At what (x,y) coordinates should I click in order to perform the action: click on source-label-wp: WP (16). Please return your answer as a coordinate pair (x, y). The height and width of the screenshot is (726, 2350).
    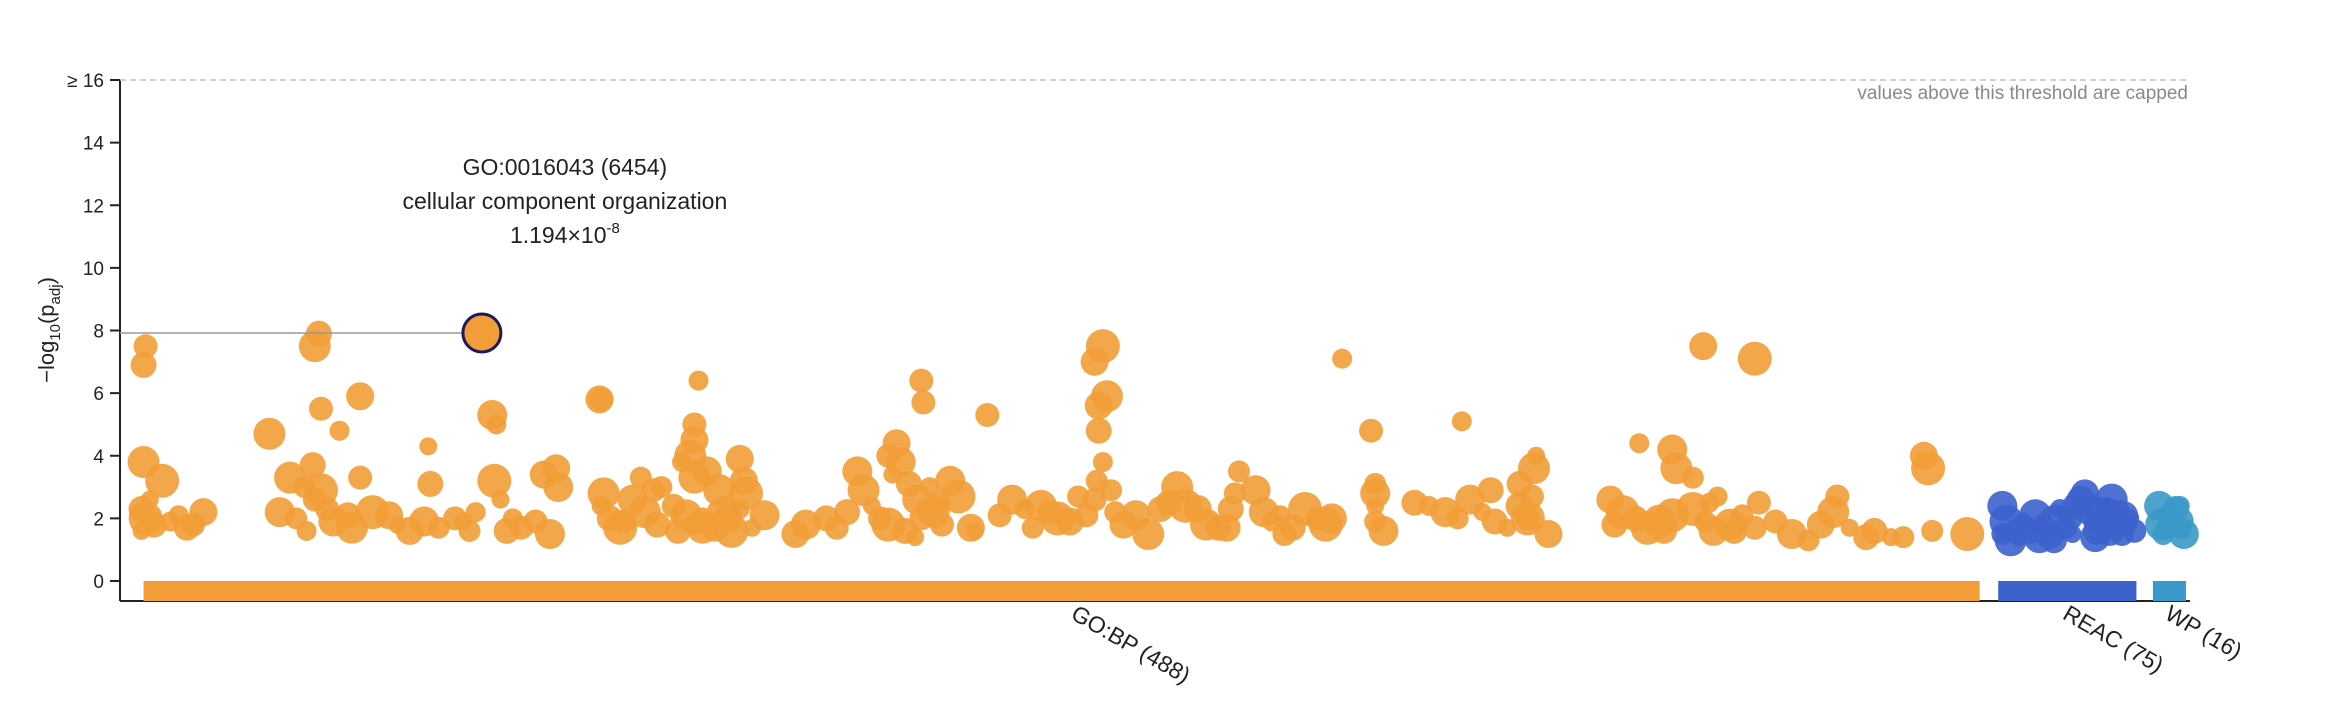
    Looking at the image, I should click on (2204, 632).